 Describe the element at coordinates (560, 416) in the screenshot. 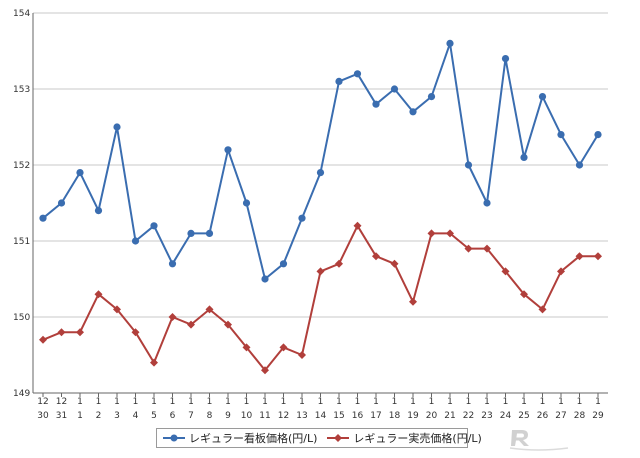

I see `x-tick-label-day: 27` at that location.